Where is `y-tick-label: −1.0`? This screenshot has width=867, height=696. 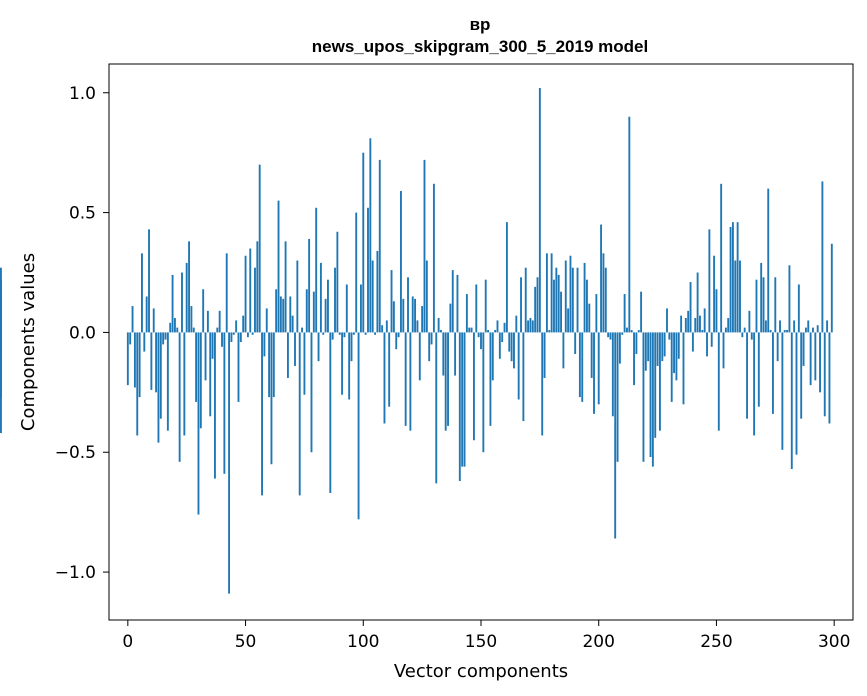 y-tick-label: −1.0 is located at coordinates (75, 573).